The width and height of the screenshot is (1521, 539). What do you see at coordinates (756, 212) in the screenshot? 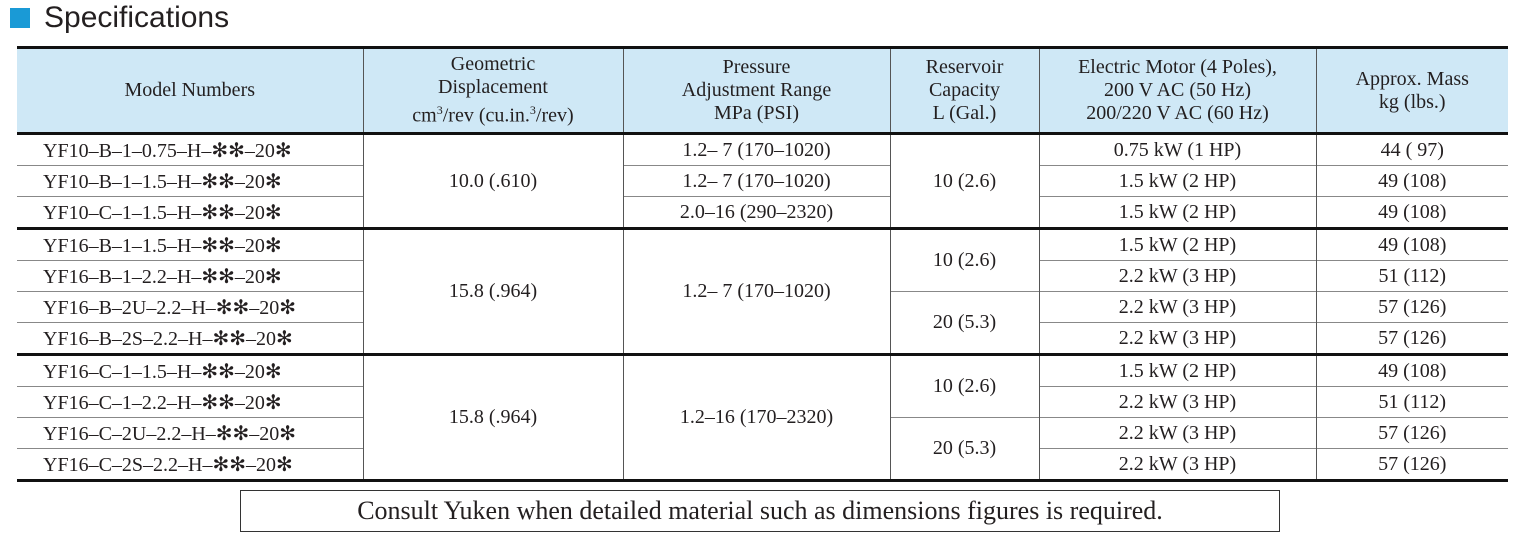
I see `table-cell: 2.0–16 (290–2320)` at bounding box center [756, 212].